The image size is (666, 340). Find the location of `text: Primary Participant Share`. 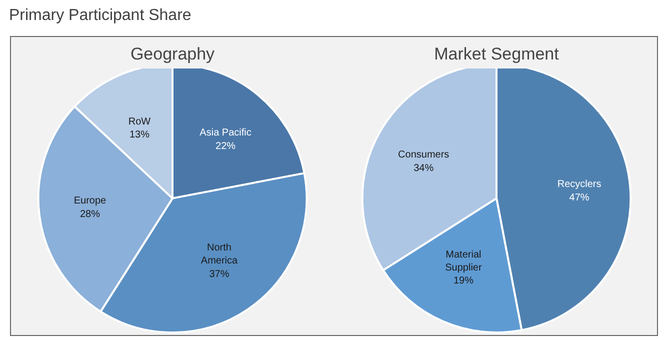

text: Primary Participant Share is located at coordinates (100, 16).